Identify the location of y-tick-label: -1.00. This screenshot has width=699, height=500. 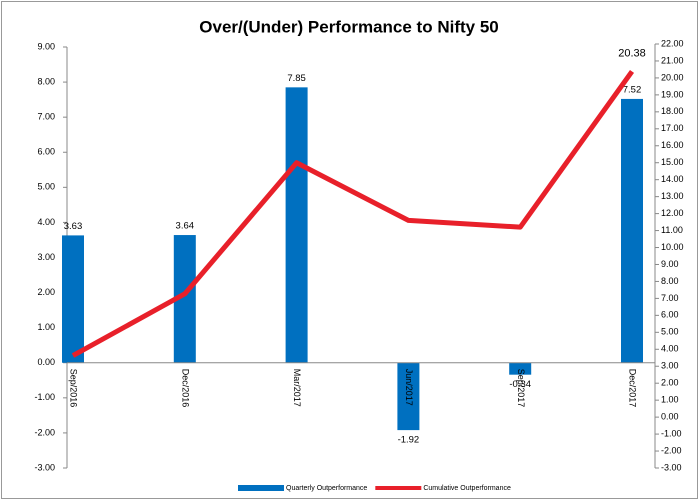
(44, 397).